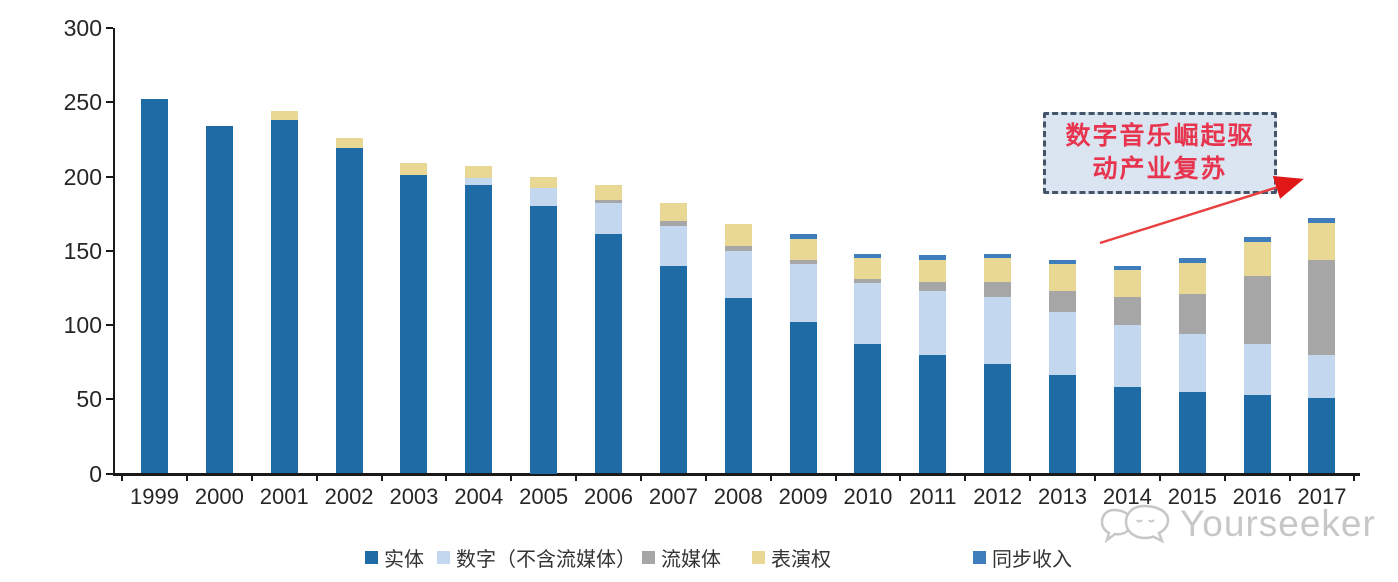 The width and height of the screenshot is (1398, 582). I want to click on legend-swatch-icon, so click(443, 557).